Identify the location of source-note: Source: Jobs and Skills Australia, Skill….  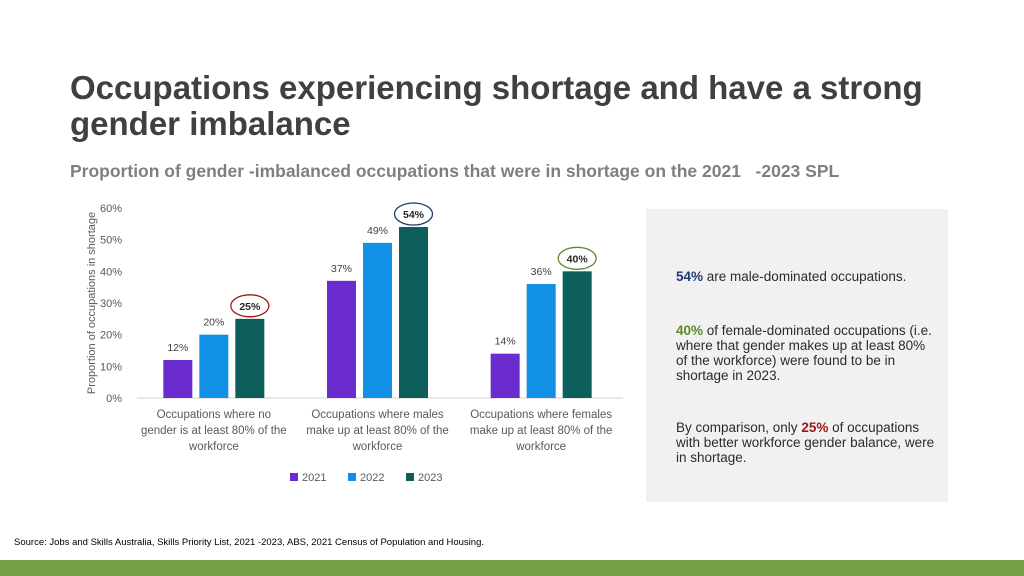
(249, 542).